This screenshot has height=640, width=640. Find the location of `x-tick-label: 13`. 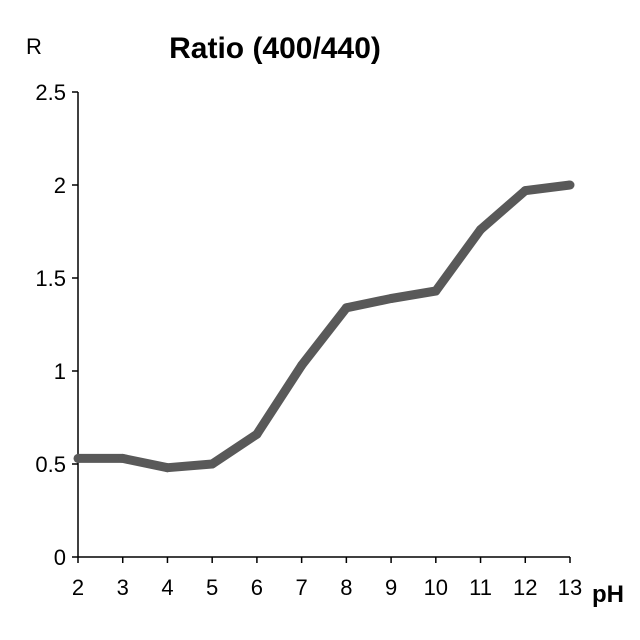

x-tick-label: 13 is located at coordinates (570, 587).